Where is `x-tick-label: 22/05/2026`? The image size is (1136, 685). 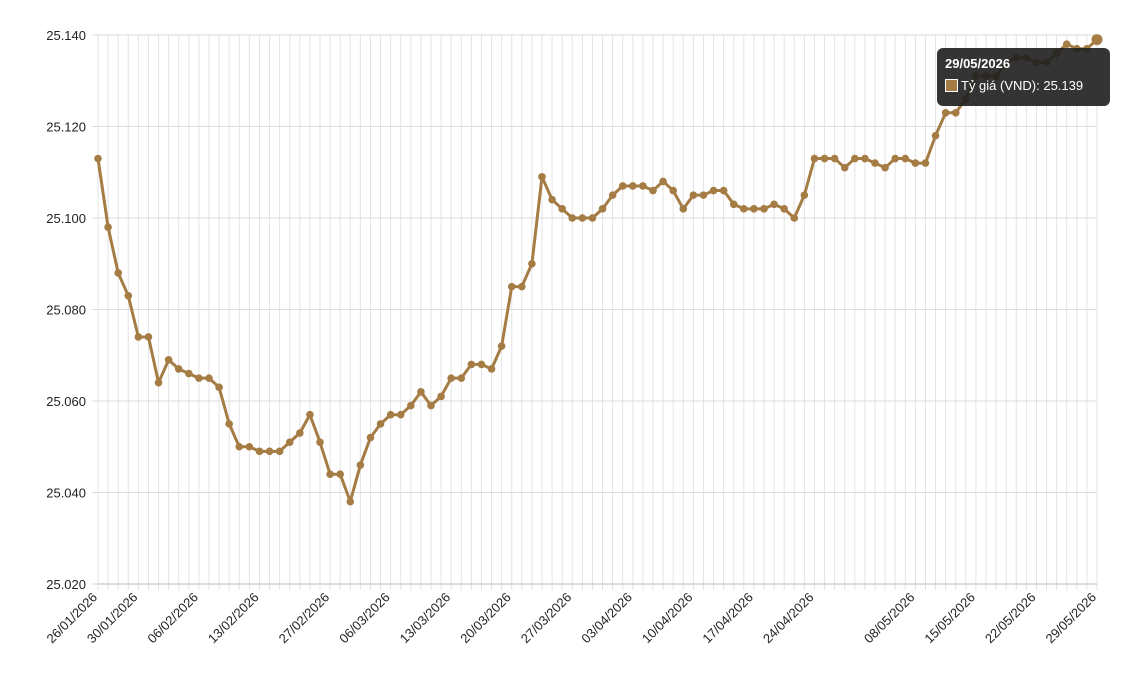 x-tick-label: 22/05/2026 is located at coordinates (1010, 618).